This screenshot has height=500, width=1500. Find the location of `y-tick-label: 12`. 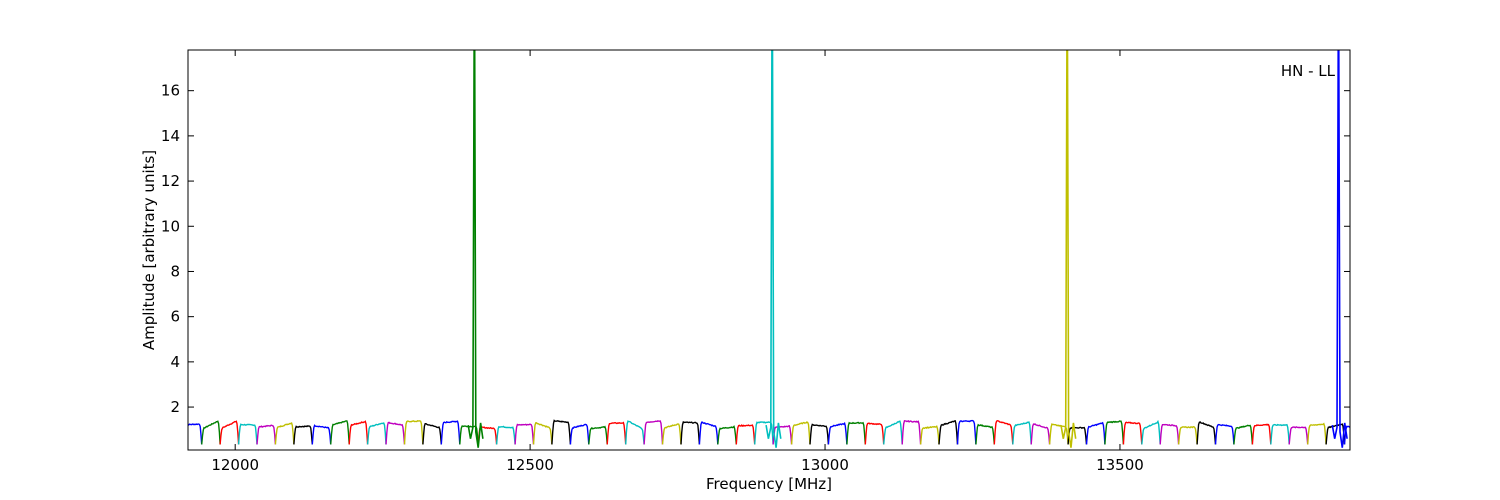

y-tick-label: 12 is located at coordinates (170, 181).